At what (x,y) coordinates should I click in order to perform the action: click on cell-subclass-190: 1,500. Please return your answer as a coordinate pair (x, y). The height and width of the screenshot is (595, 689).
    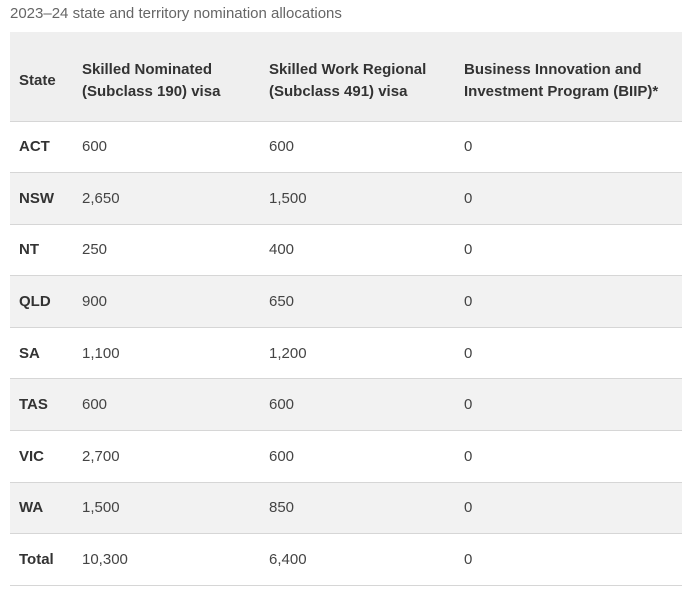
    Looking at the image, I should click on (101, 508).